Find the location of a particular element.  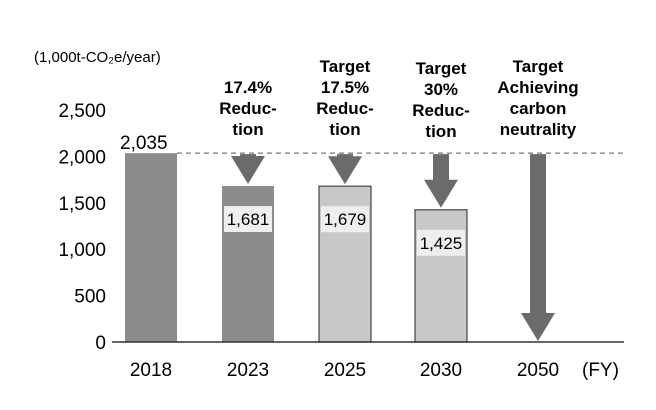

arrow-2025 is located at coordinates (345, 169).